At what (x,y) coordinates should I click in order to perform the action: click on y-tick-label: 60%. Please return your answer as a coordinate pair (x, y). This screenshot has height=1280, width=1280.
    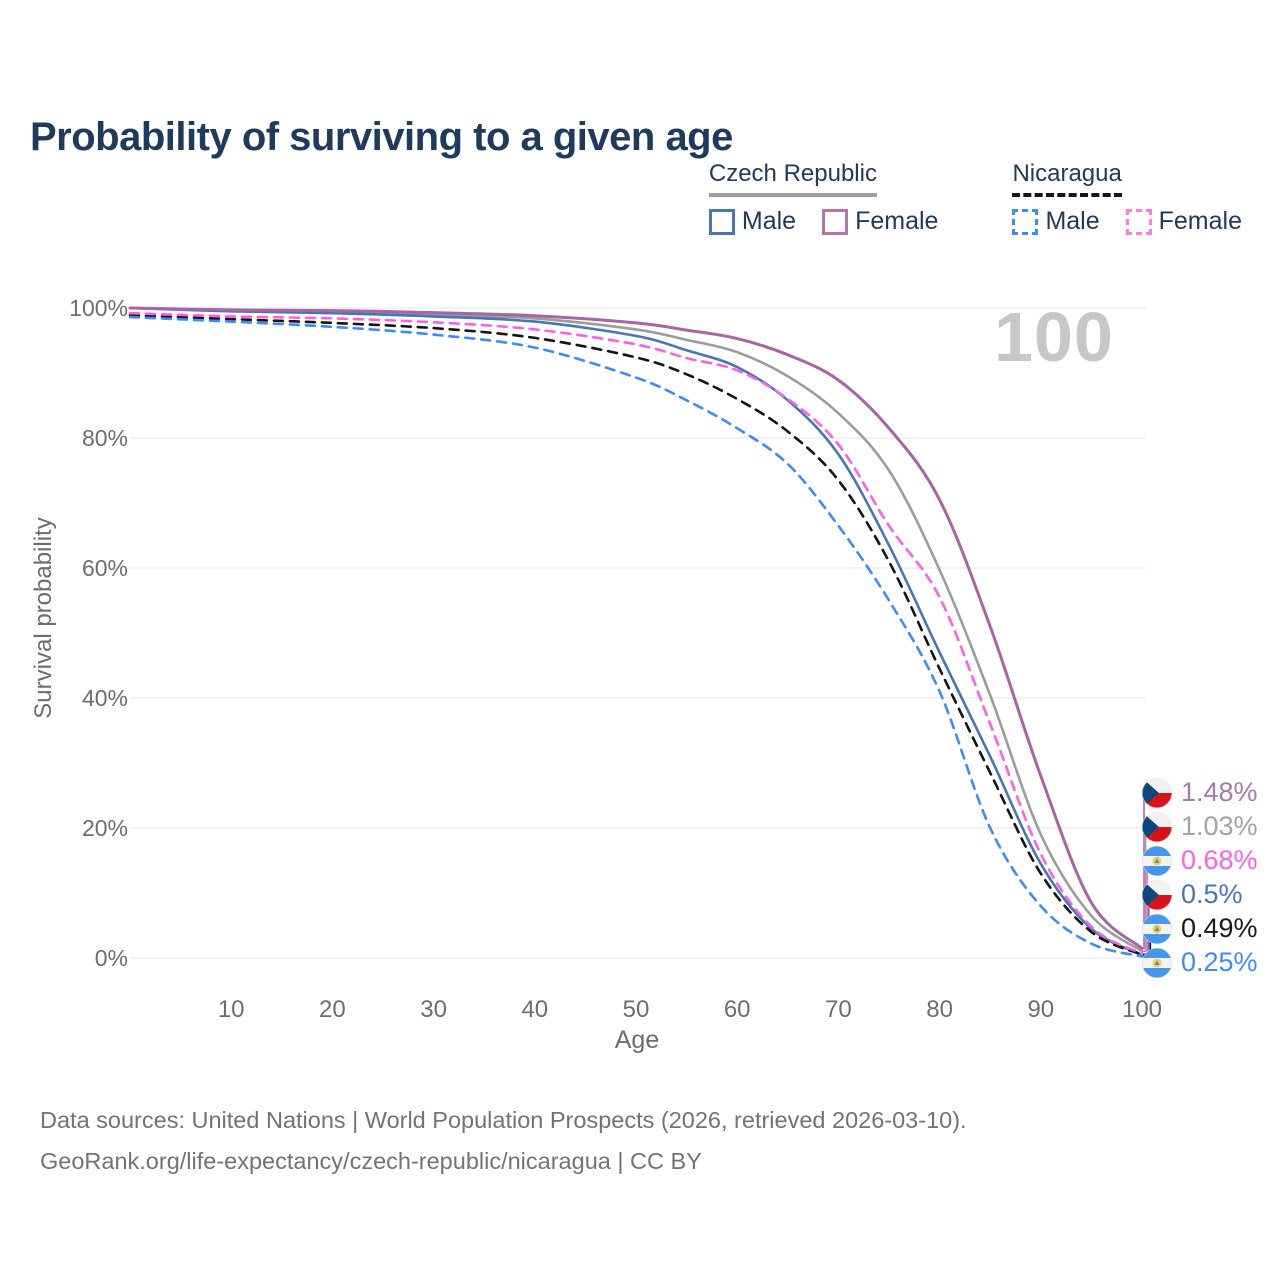
    Looking at the image, I should click on (104, 568).